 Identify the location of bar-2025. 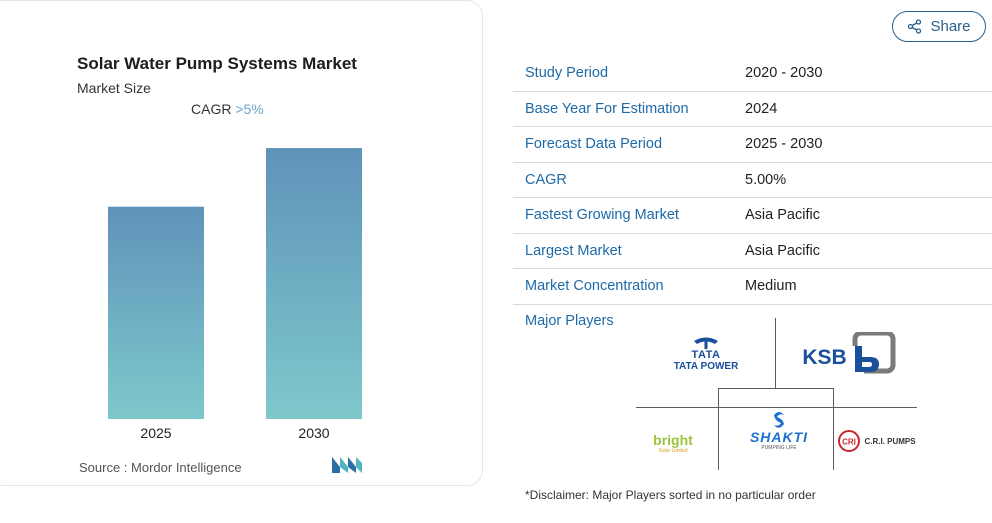
(156, 312).